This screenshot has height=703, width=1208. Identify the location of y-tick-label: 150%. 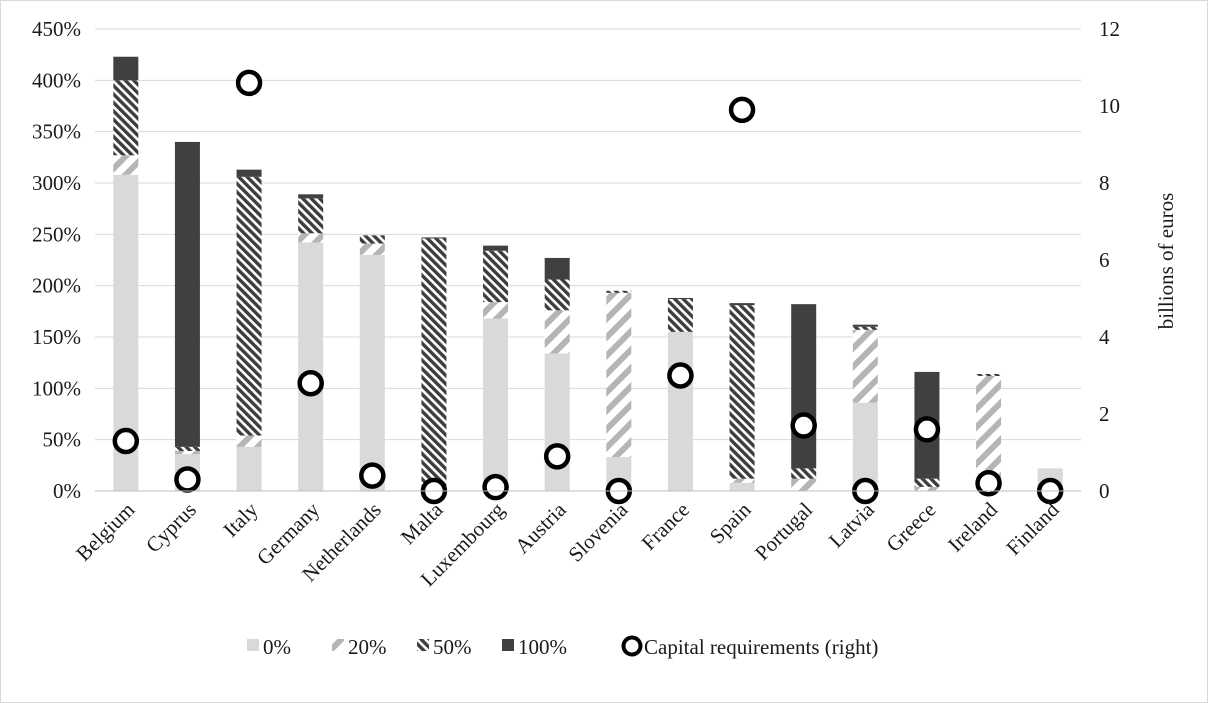
(56, 337).